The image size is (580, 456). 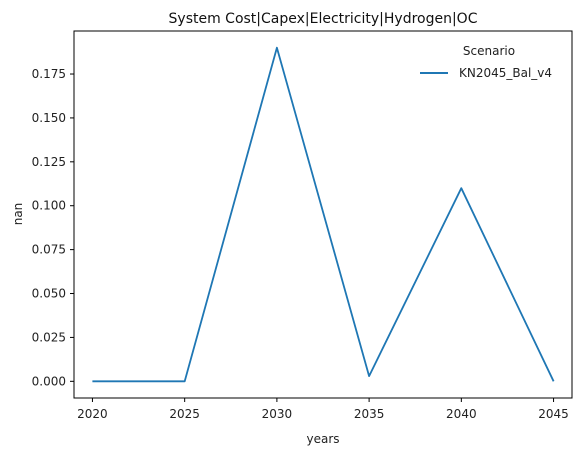 What do you see at coordinates (505, 73) in the screenshot?
I see `legend-entry: KN2045_Bal_v4` at bounding box center [505, 73].